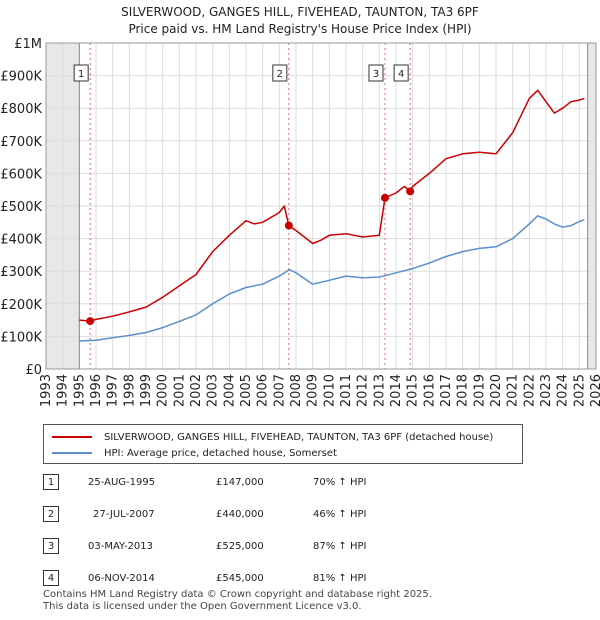  What do you see at coordinates (146, 390) in the screenshot?
I see `x-tick-label: 1999` at bounding box center [146, 390].